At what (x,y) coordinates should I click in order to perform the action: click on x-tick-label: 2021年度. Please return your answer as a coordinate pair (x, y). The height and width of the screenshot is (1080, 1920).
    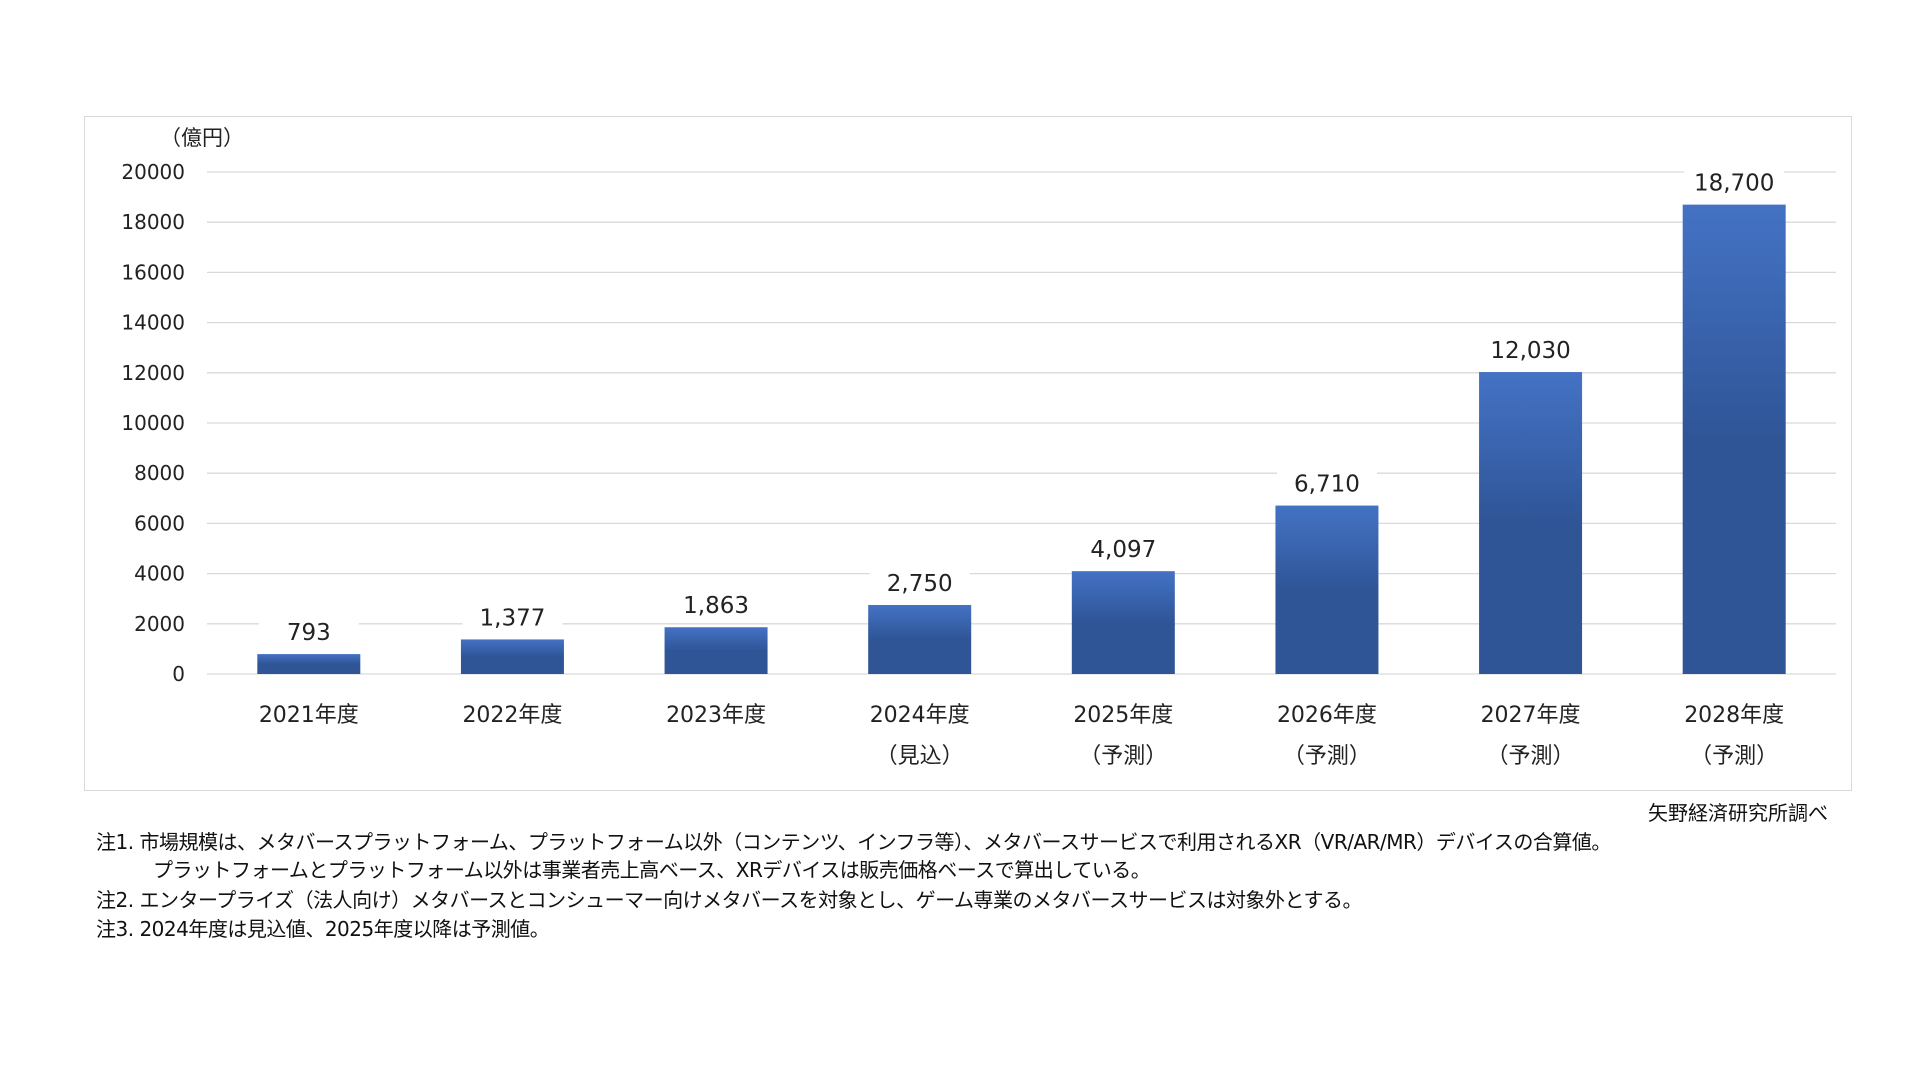
    Looking at the image, I should click on (309, 715).